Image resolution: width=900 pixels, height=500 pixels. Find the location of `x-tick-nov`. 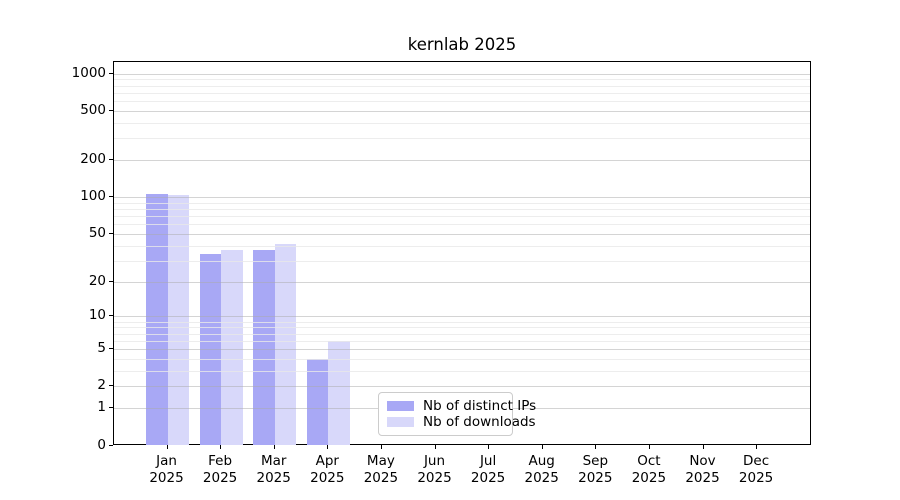

x-tick-nov is located at coordinates (703, 447).